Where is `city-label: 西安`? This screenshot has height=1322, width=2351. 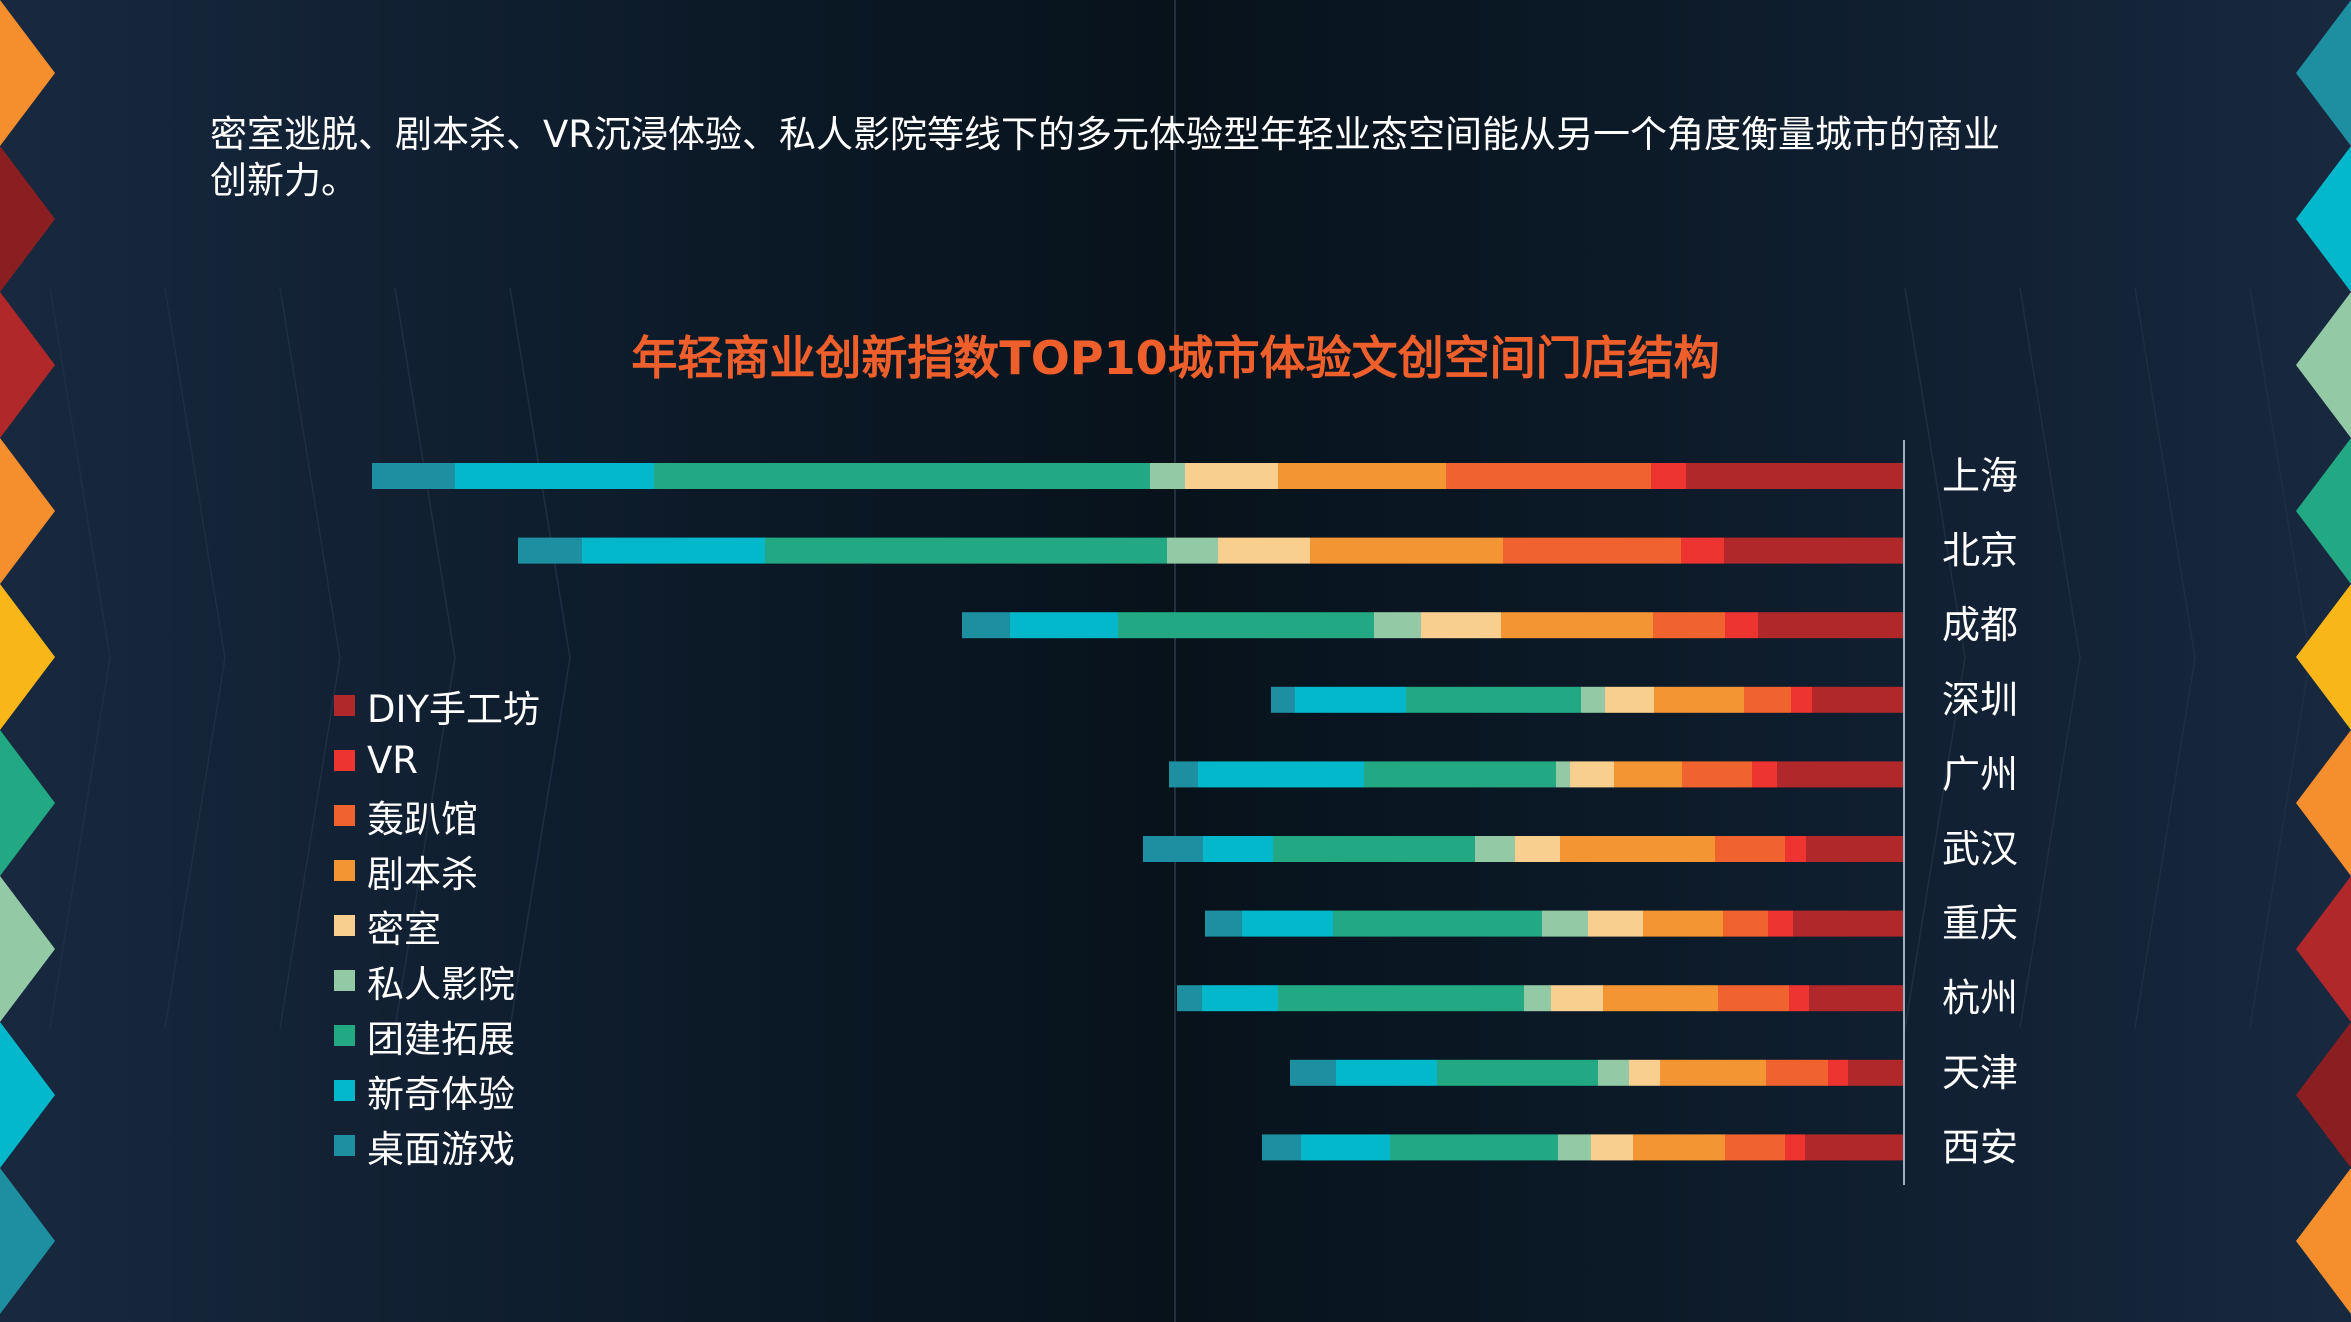
city-label: 西安 is located at coordinates (1980, 1147).